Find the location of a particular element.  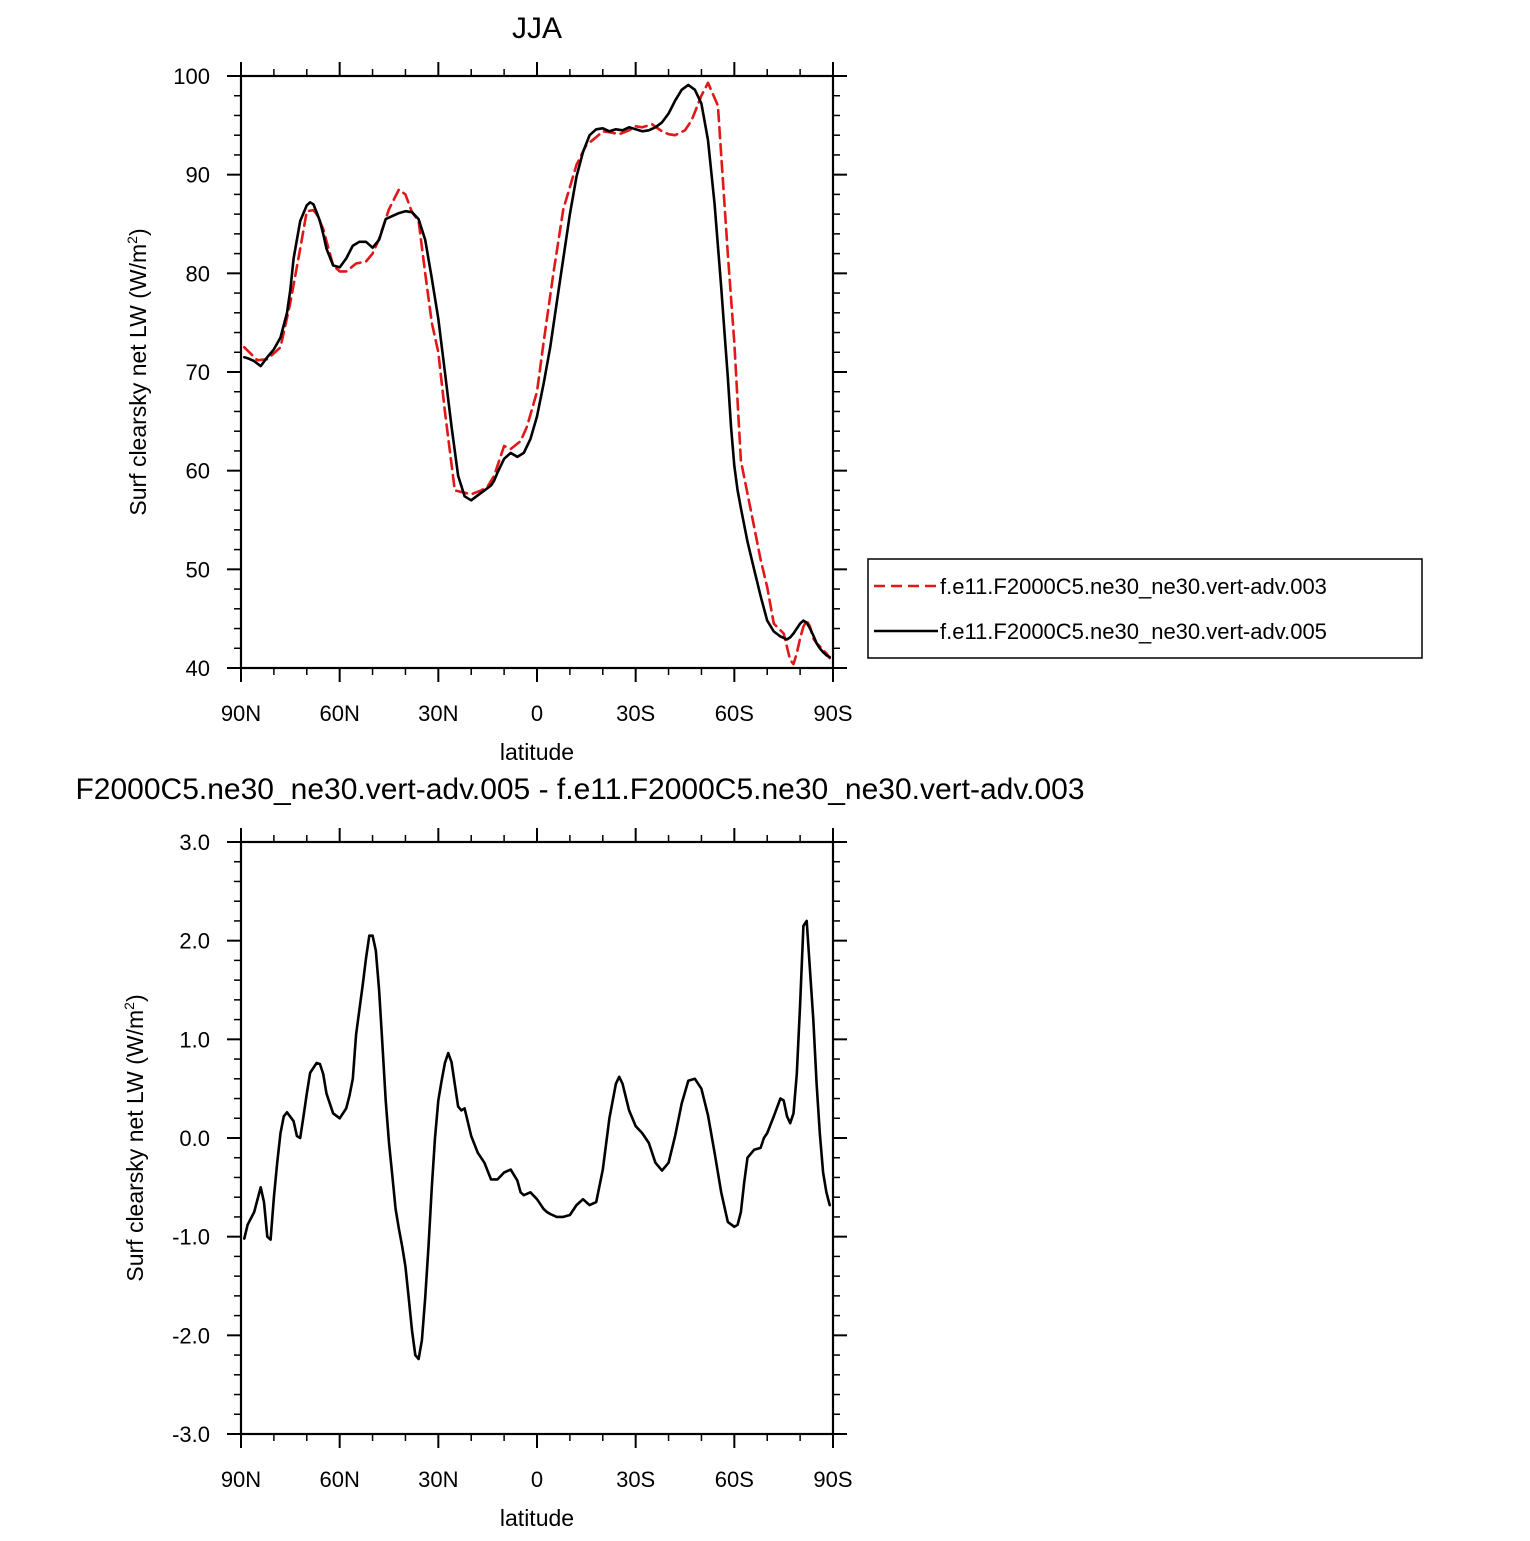

chart-bottom-y-axis-label-tail: ) is located at coordinates (135, 998).